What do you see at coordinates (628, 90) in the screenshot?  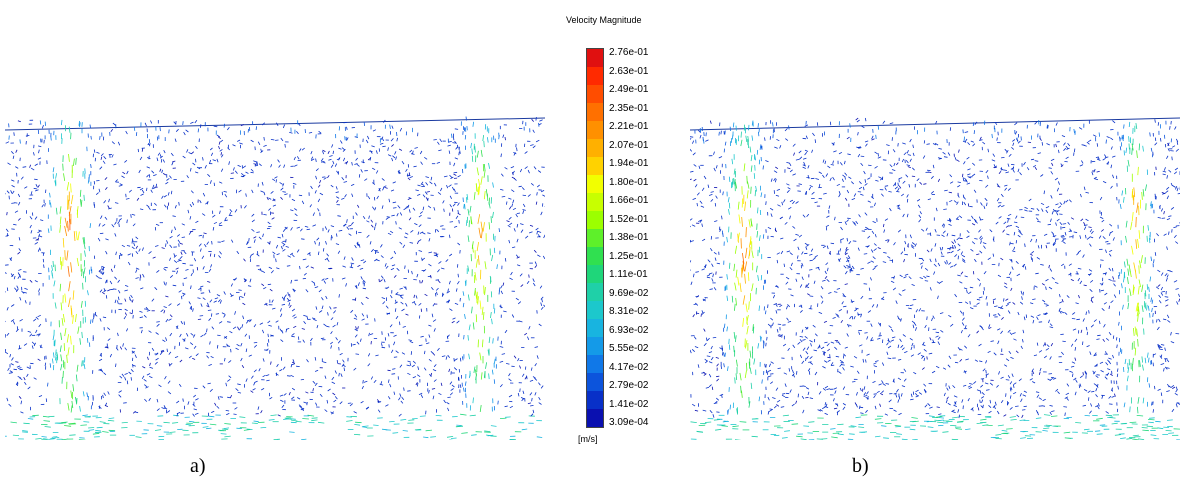 I see `colorbar-tick-label: 2.49e-01` at bounding box center [628, 90].